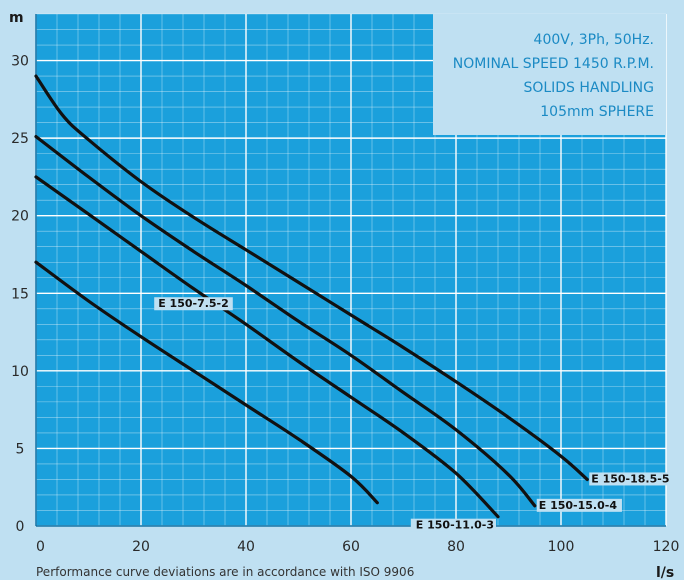 The width and height of the screenshot is (684, 580). What do you see at coordinates (20, 139) in the screenshot?
I see `y-tick-label: 25` at bounding box center [20, 139].